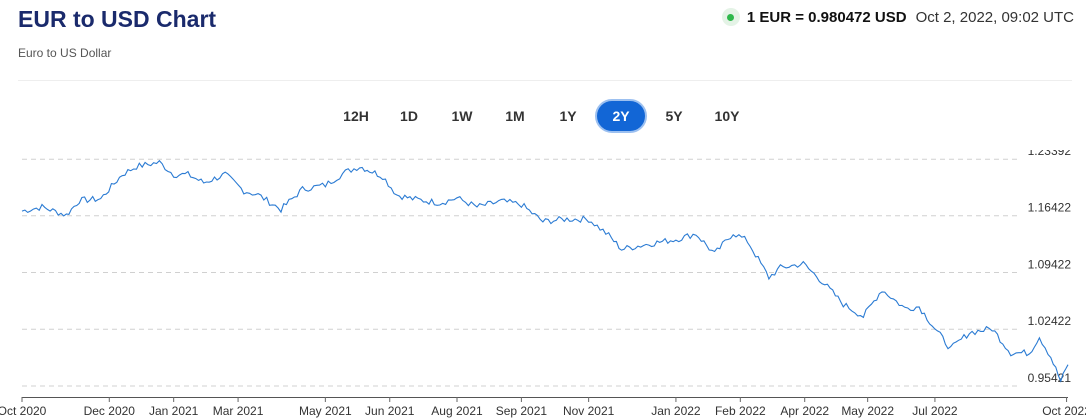  What do you see at coordinates (804, 411) in the screenshot?
I see `x-tick-label: Apr 2022` at bounding box center [804, 411].